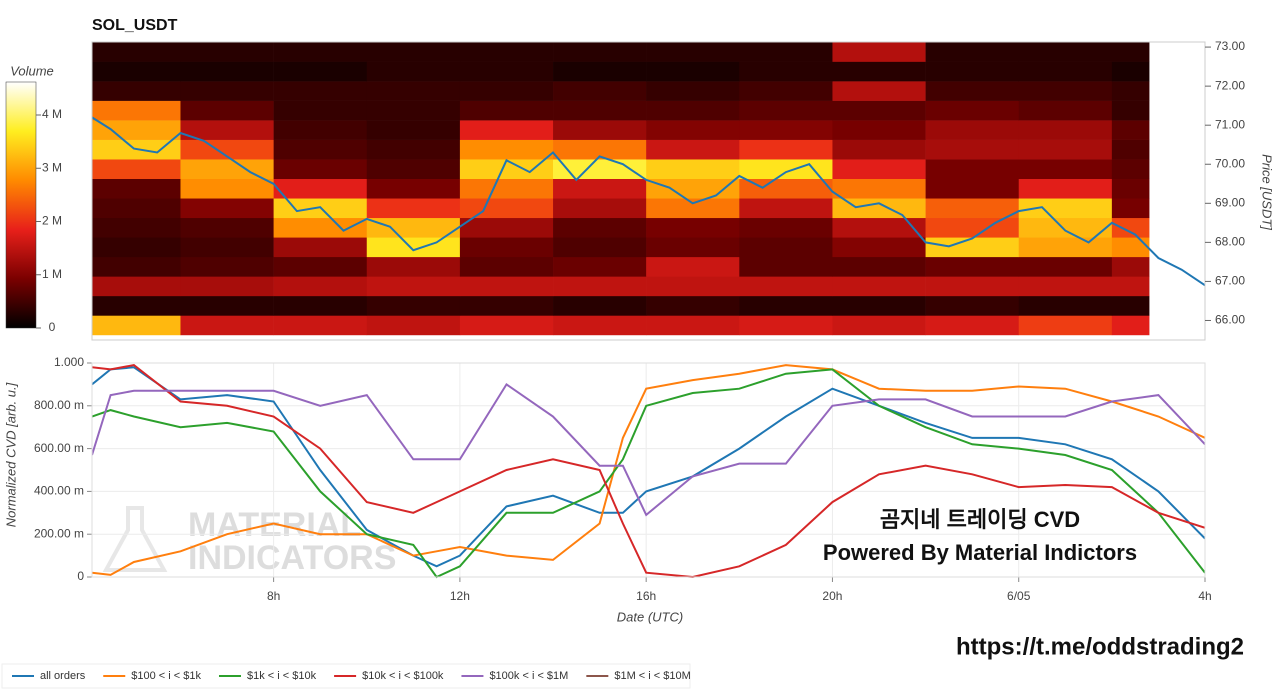 Image resolution: width=1280 pixels, height=689 pixels. What do you see at coordinates (652, 676) in the screenshot?
I see `legend-label: $1M < i < $10M` at bounding box center [652, 676].